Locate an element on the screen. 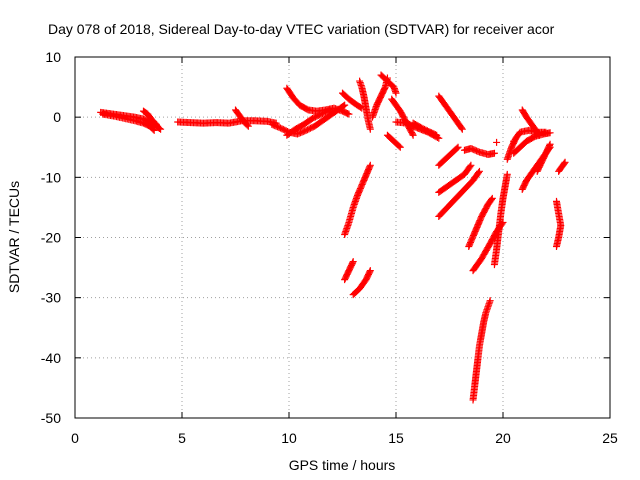 This screenshot has width=640, height=480. x-tick-label: 5 is located at coordinates (182, 438).